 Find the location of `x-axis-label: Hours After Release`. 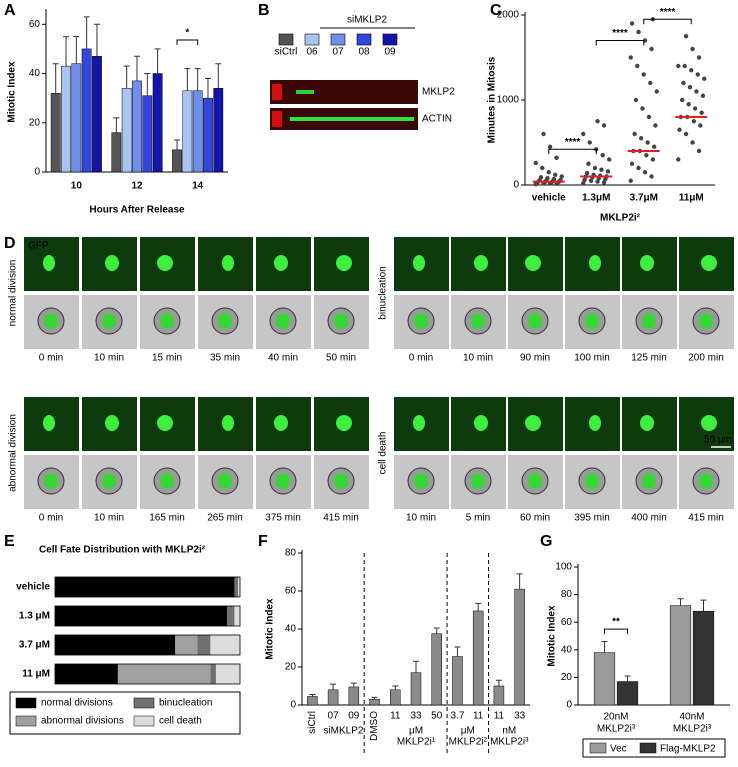

x-axis-label: Hours After Release is located at coordinates (137, 210).